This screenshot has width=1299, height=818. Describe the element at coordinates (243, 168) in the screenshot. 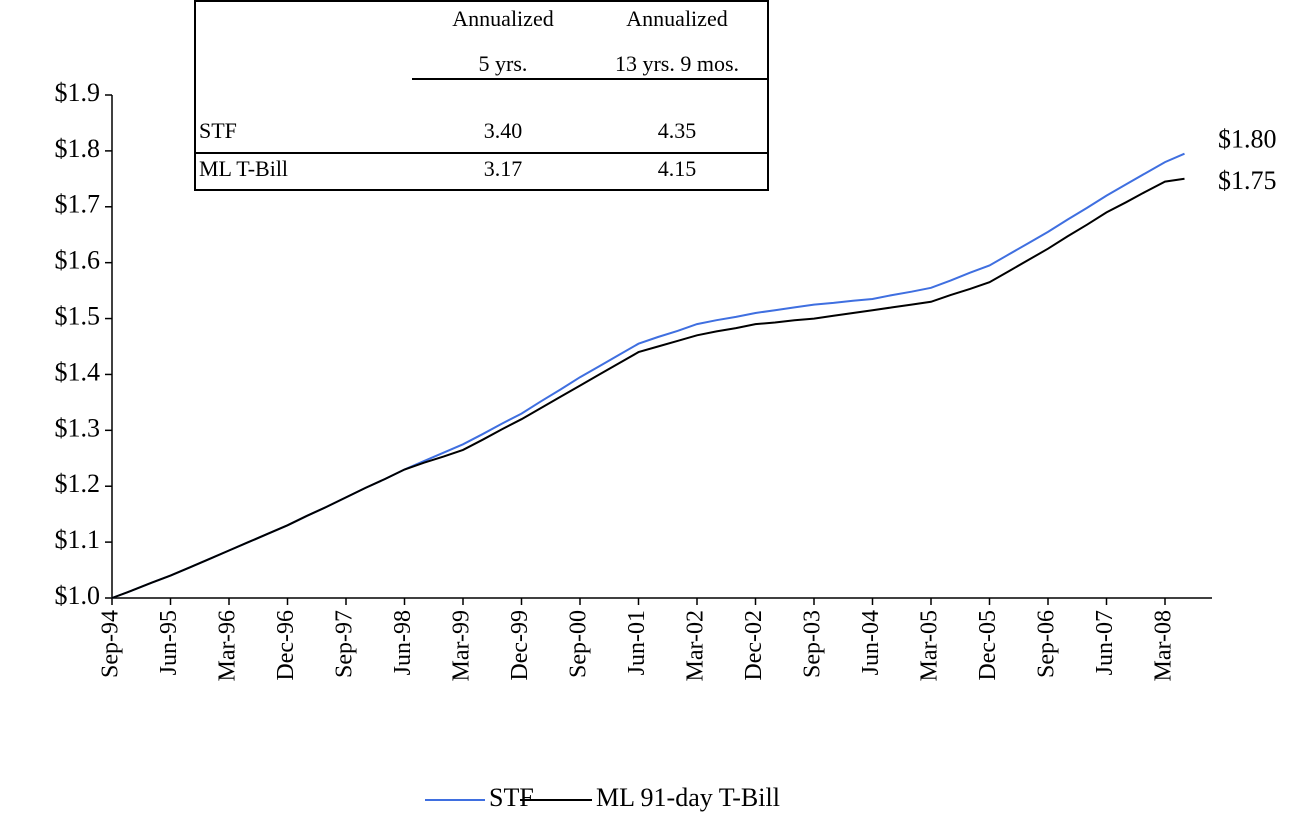

I see `table-row-label: ML T-Bill` at that location.